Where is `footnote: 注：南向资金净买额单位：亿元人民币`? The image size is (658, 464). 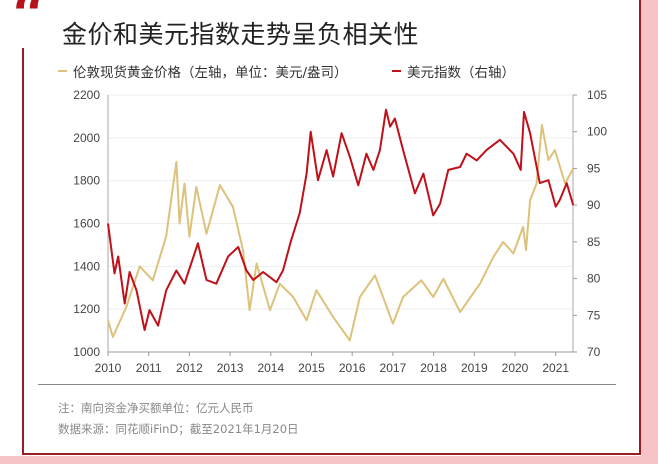 footnote: 注：南向资金净买额单位：亿元人民币 is located at coordinates (156, 408).